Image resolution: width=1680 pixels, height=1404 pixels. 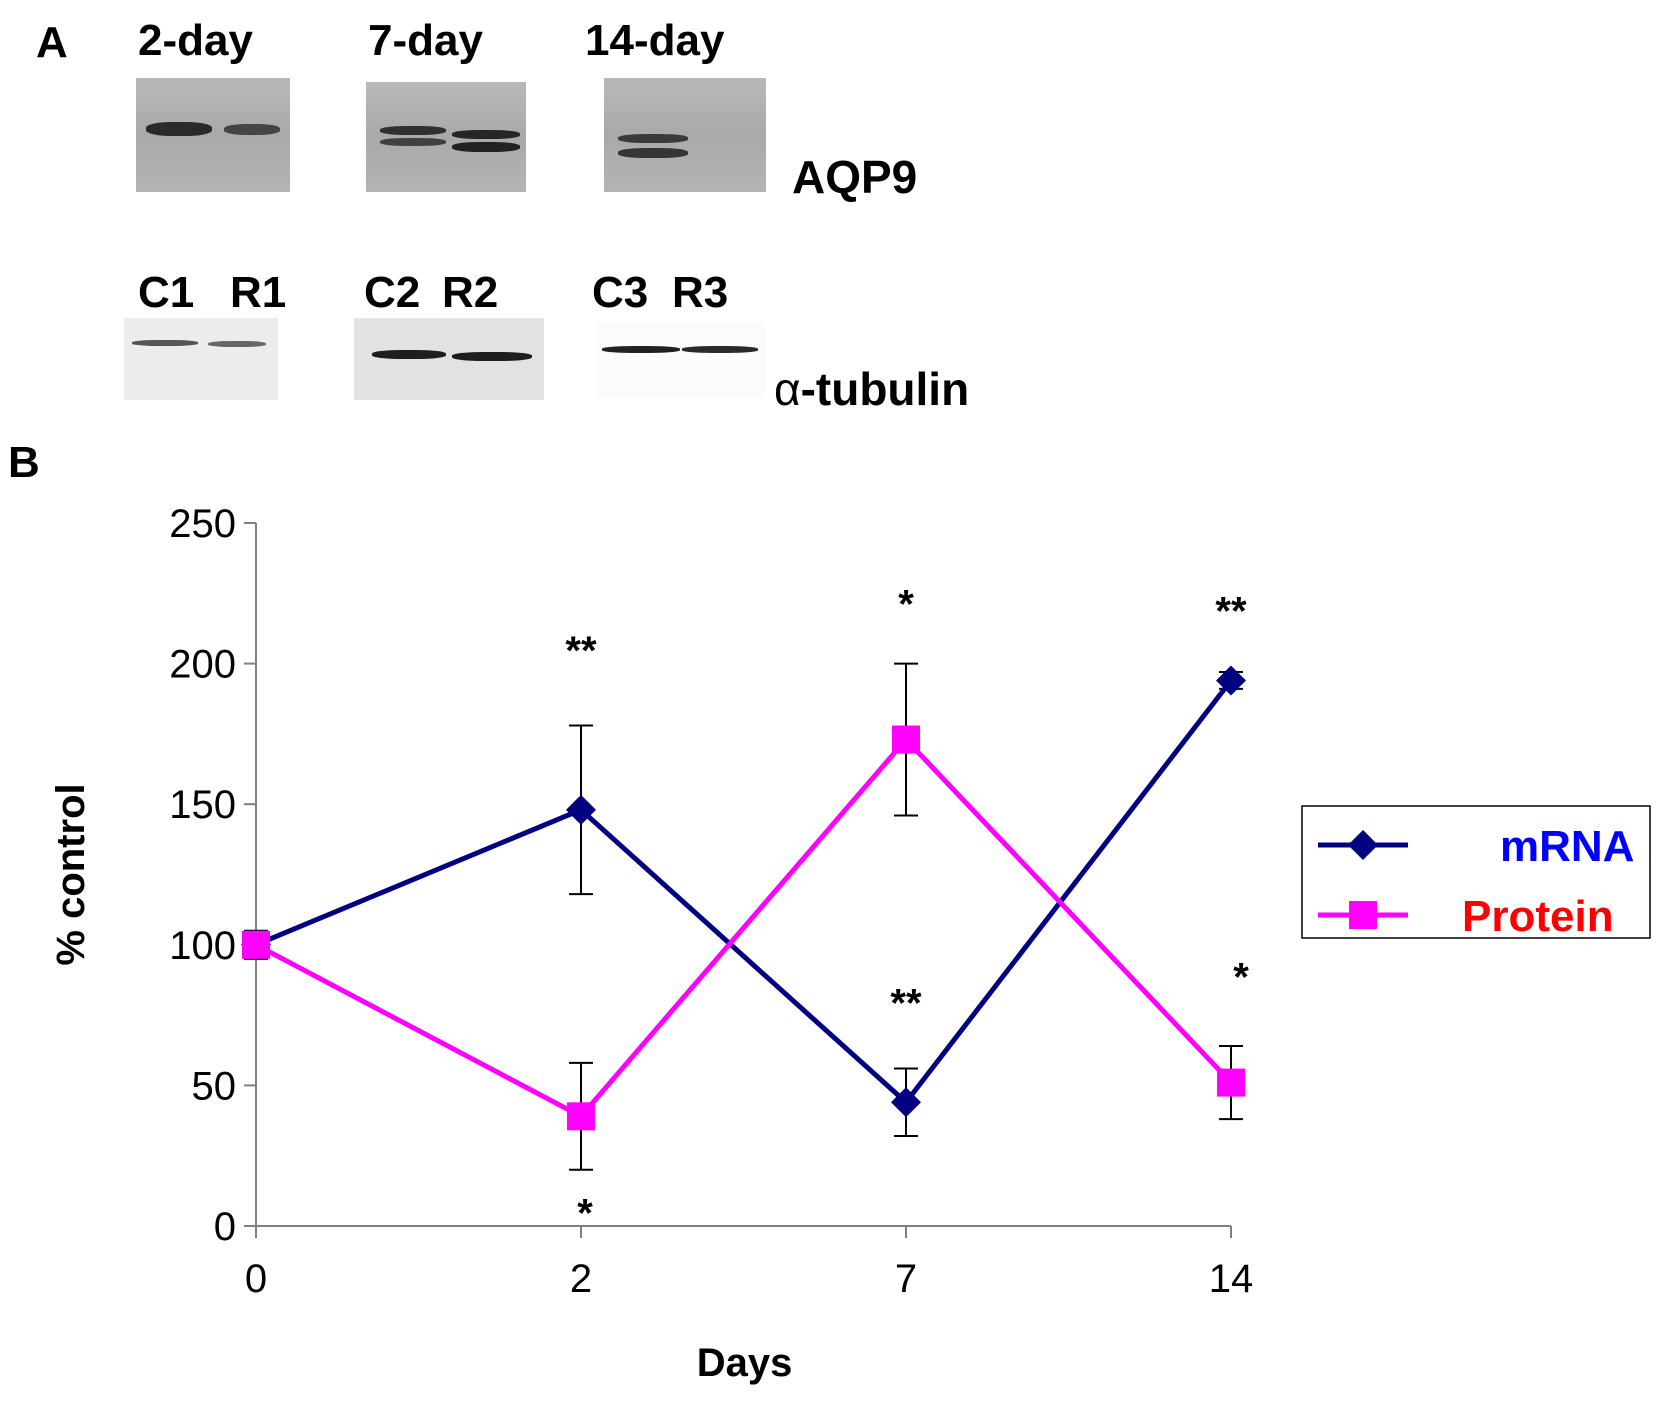 I want to click on chart-legend: mRNA Protein, so click(x=1476, y=873).